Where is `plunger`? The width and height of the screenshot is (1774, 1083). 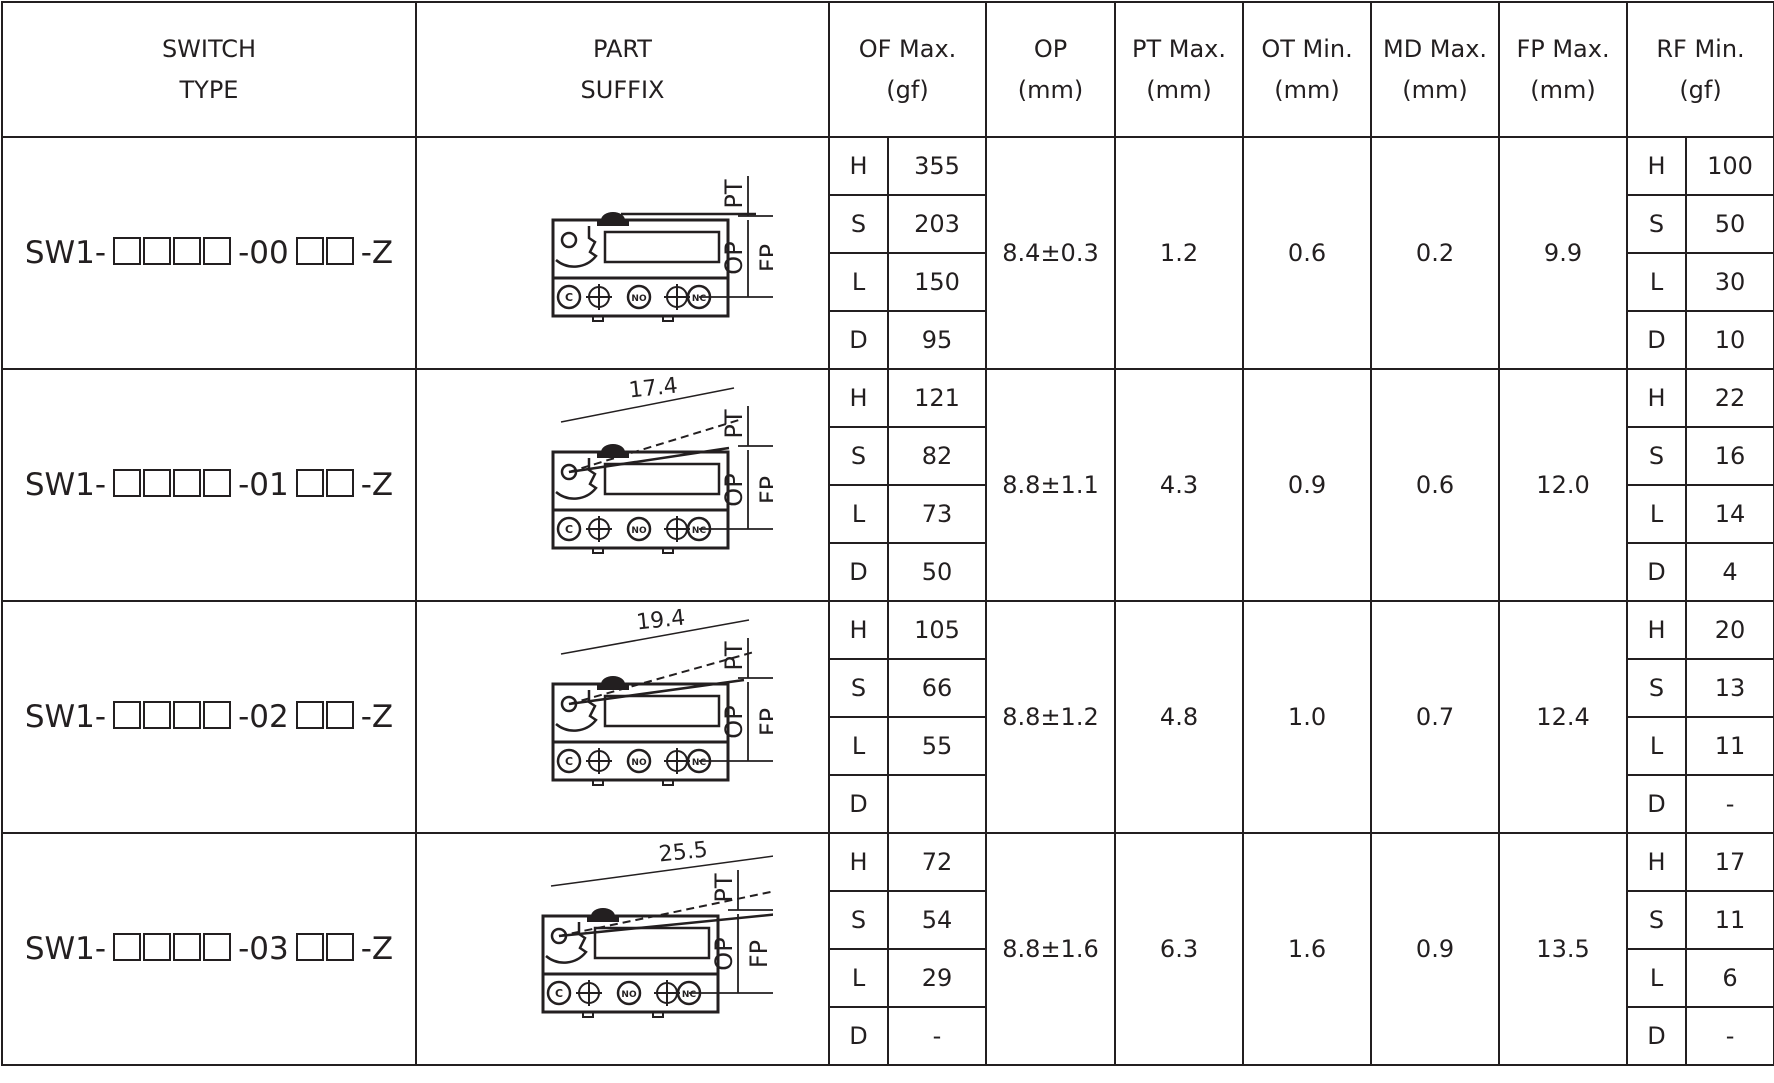
plunger is located at coordinates (612, 680).